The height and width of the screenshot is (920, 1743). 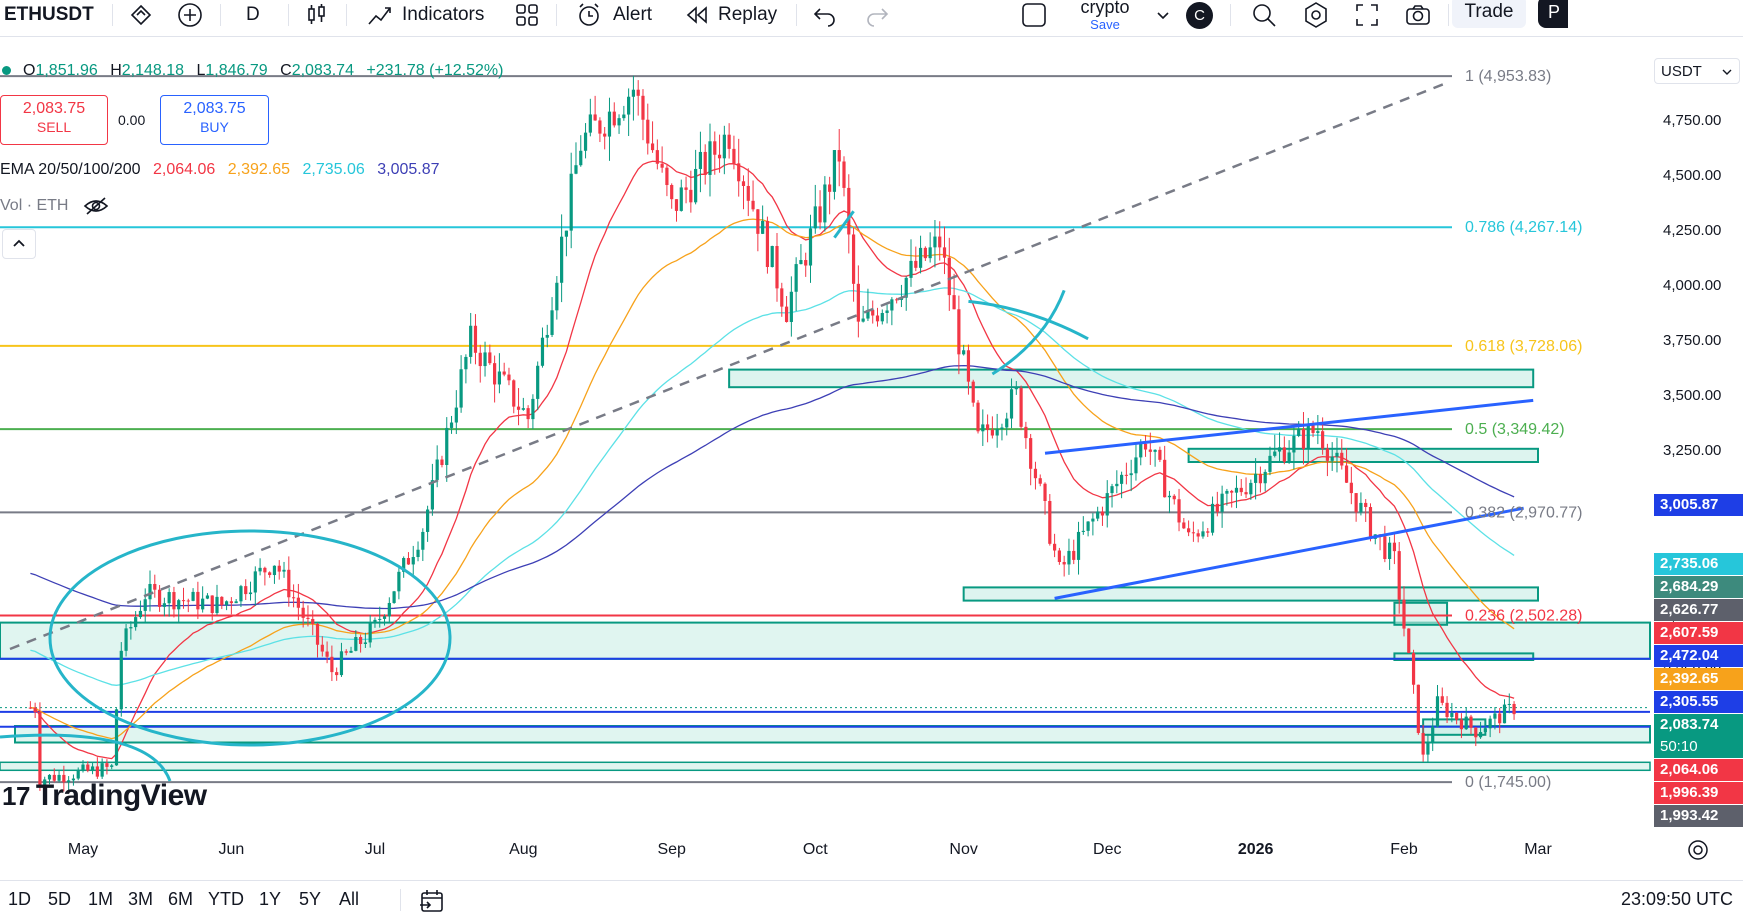 What do you see at coordinates (349, 899) in the screenshot?
I see `range-button-all: All` at bounding box center [349, 899].